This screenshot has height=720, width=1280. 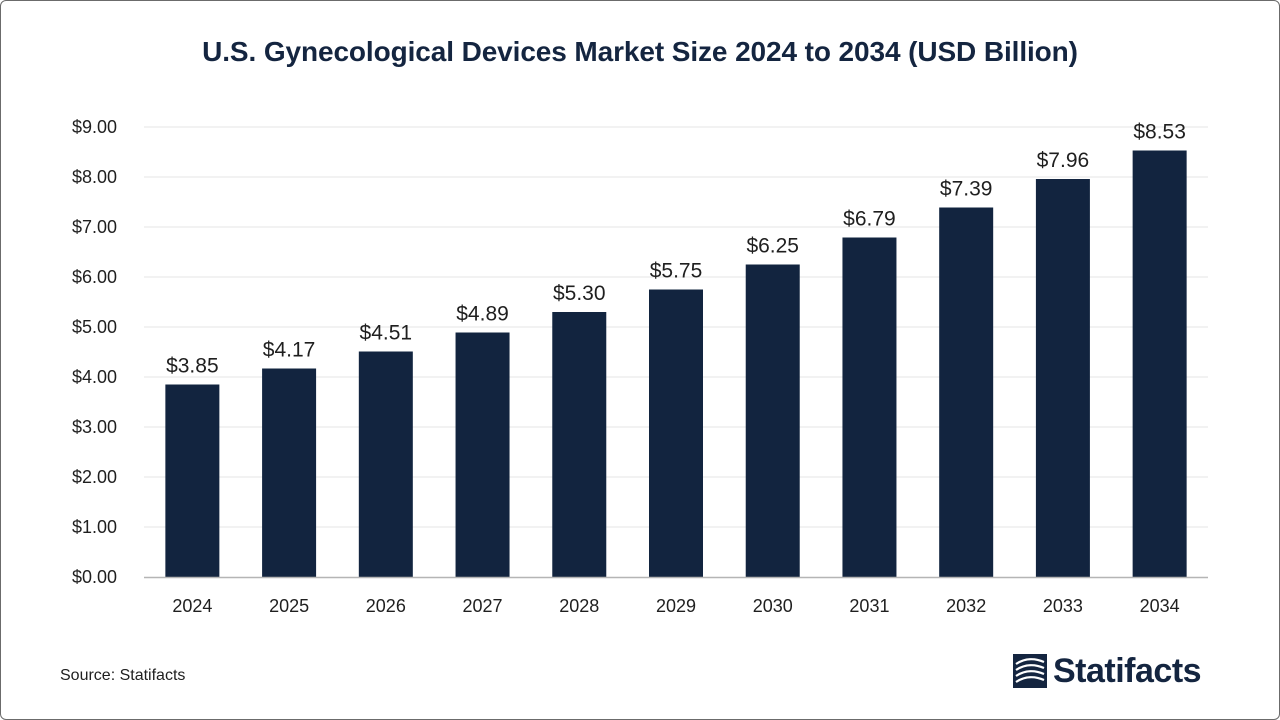 I want to click on statifacts-logo-icon, so click(x=1030, y=671).